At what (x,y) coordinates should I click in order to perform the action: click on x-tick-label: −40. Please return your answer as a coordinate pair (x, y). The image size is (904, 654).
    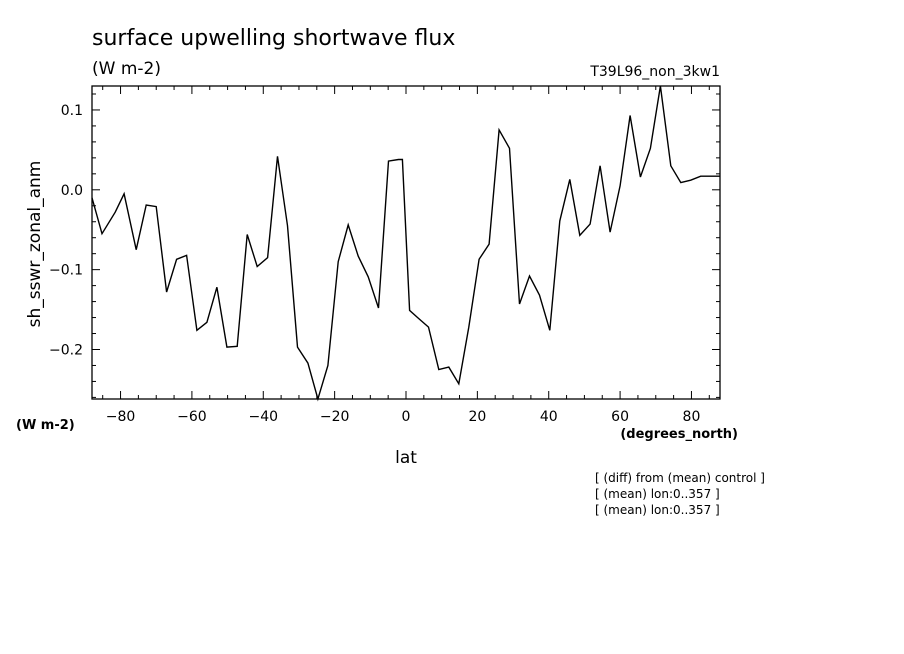
    Looking at the image, I should click on (263, 417).